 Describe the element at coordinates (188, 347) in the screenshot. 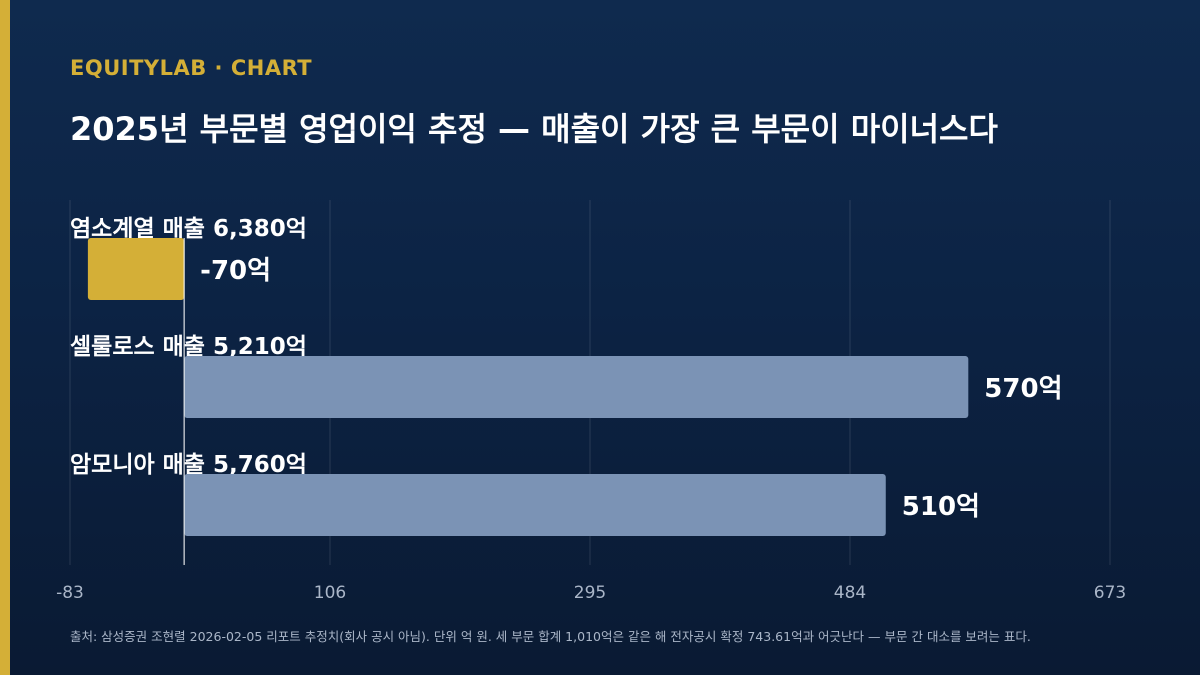

I see `category-label: 셀룰로스 매출 5,210억` at that location.